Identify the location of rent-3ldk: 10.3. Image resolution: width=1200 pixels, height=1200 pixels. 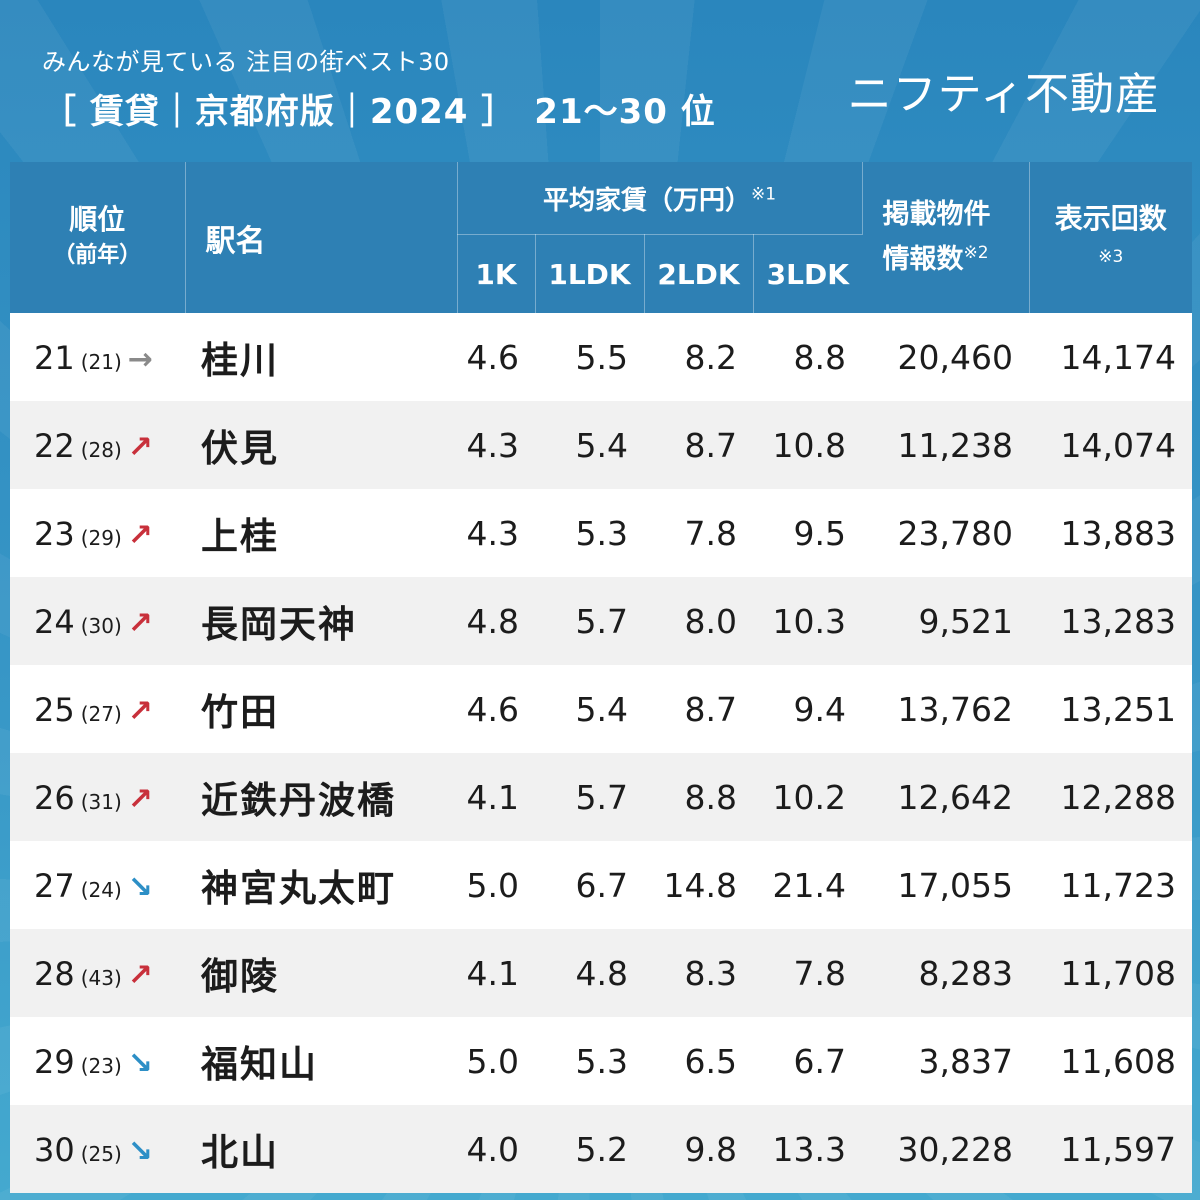
(809, 621).